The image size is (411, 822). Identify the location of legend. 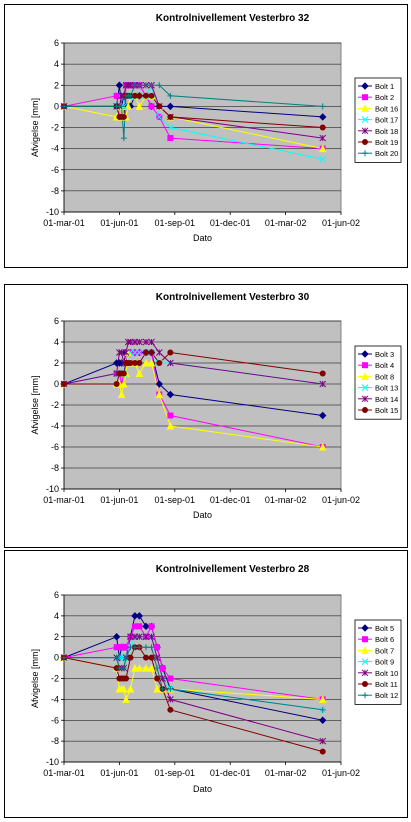
(378, 120).